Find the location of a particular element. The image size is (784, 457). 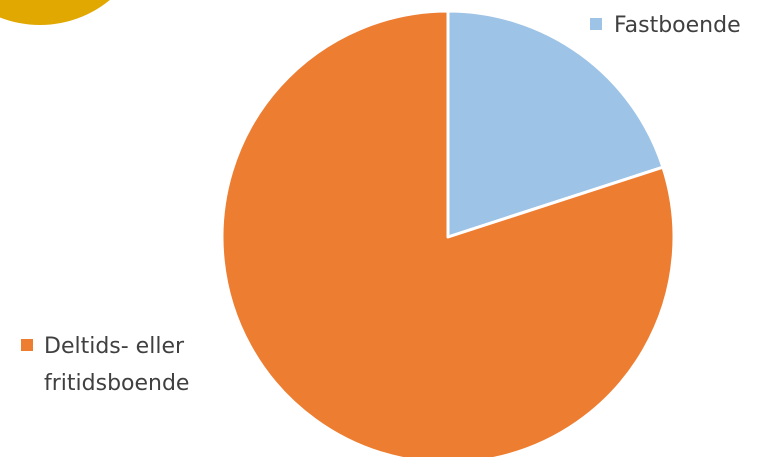

legend-swatch-fastboende is located at coordinates (596, 24).